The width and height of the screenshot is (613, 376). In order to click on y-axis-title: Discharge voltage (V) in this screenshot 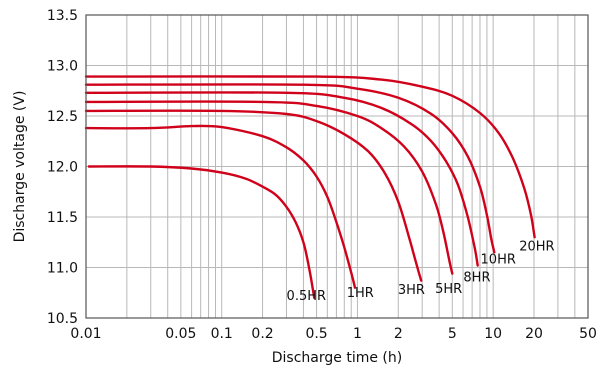, I will do `click(20, 167)`.